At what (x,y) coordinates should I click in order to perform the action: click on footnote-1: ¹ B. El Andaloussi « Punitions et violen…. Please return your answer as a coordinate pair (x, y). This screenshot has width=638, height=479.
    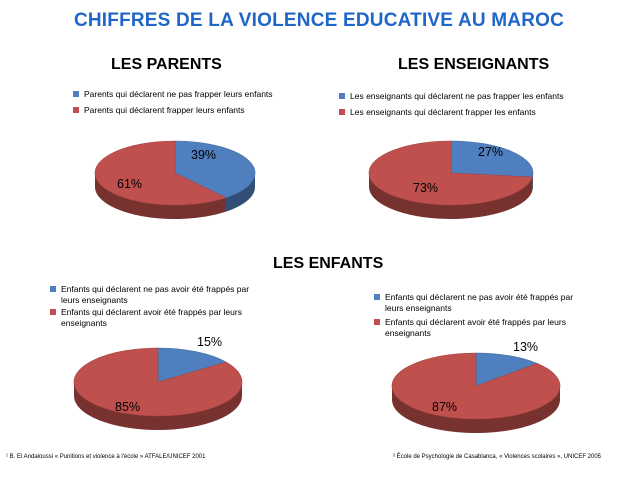
    Looking at the image, I should click on (106, 457).